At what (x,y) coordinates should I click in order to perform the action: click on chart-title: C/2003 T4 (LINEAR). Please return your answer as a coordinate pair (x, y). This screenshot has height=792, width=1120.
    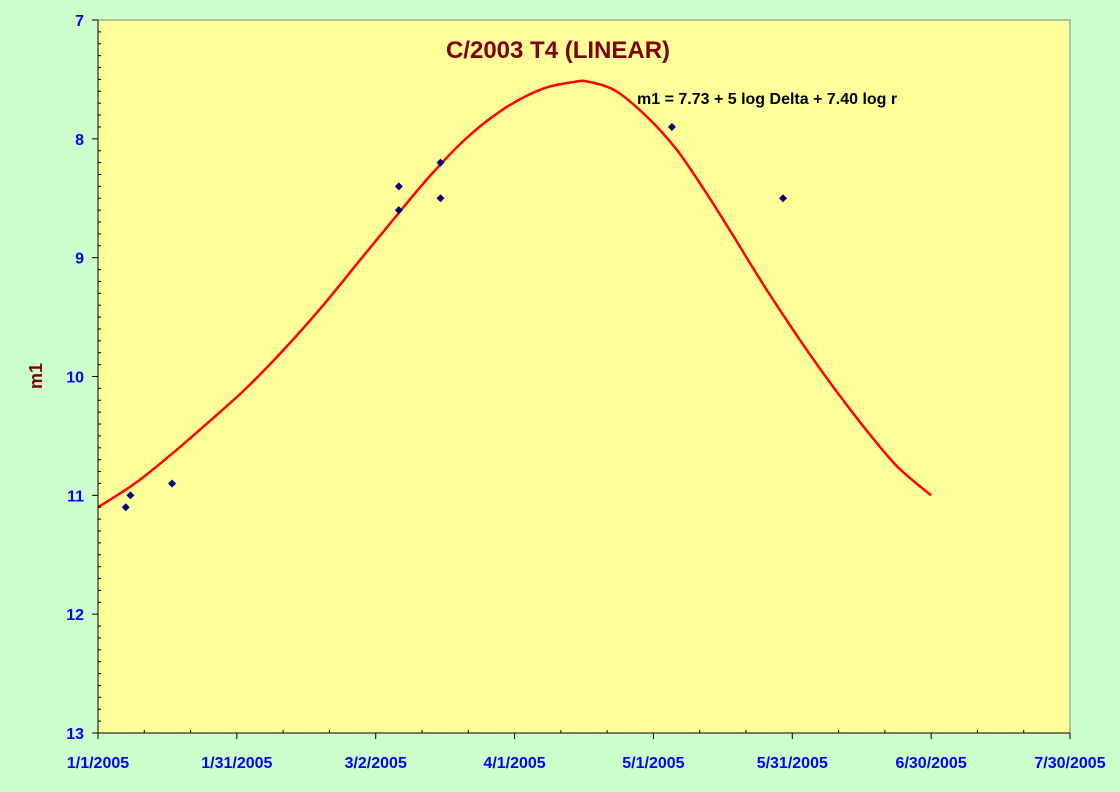
    Looking at the image, I should click on (558, 50).